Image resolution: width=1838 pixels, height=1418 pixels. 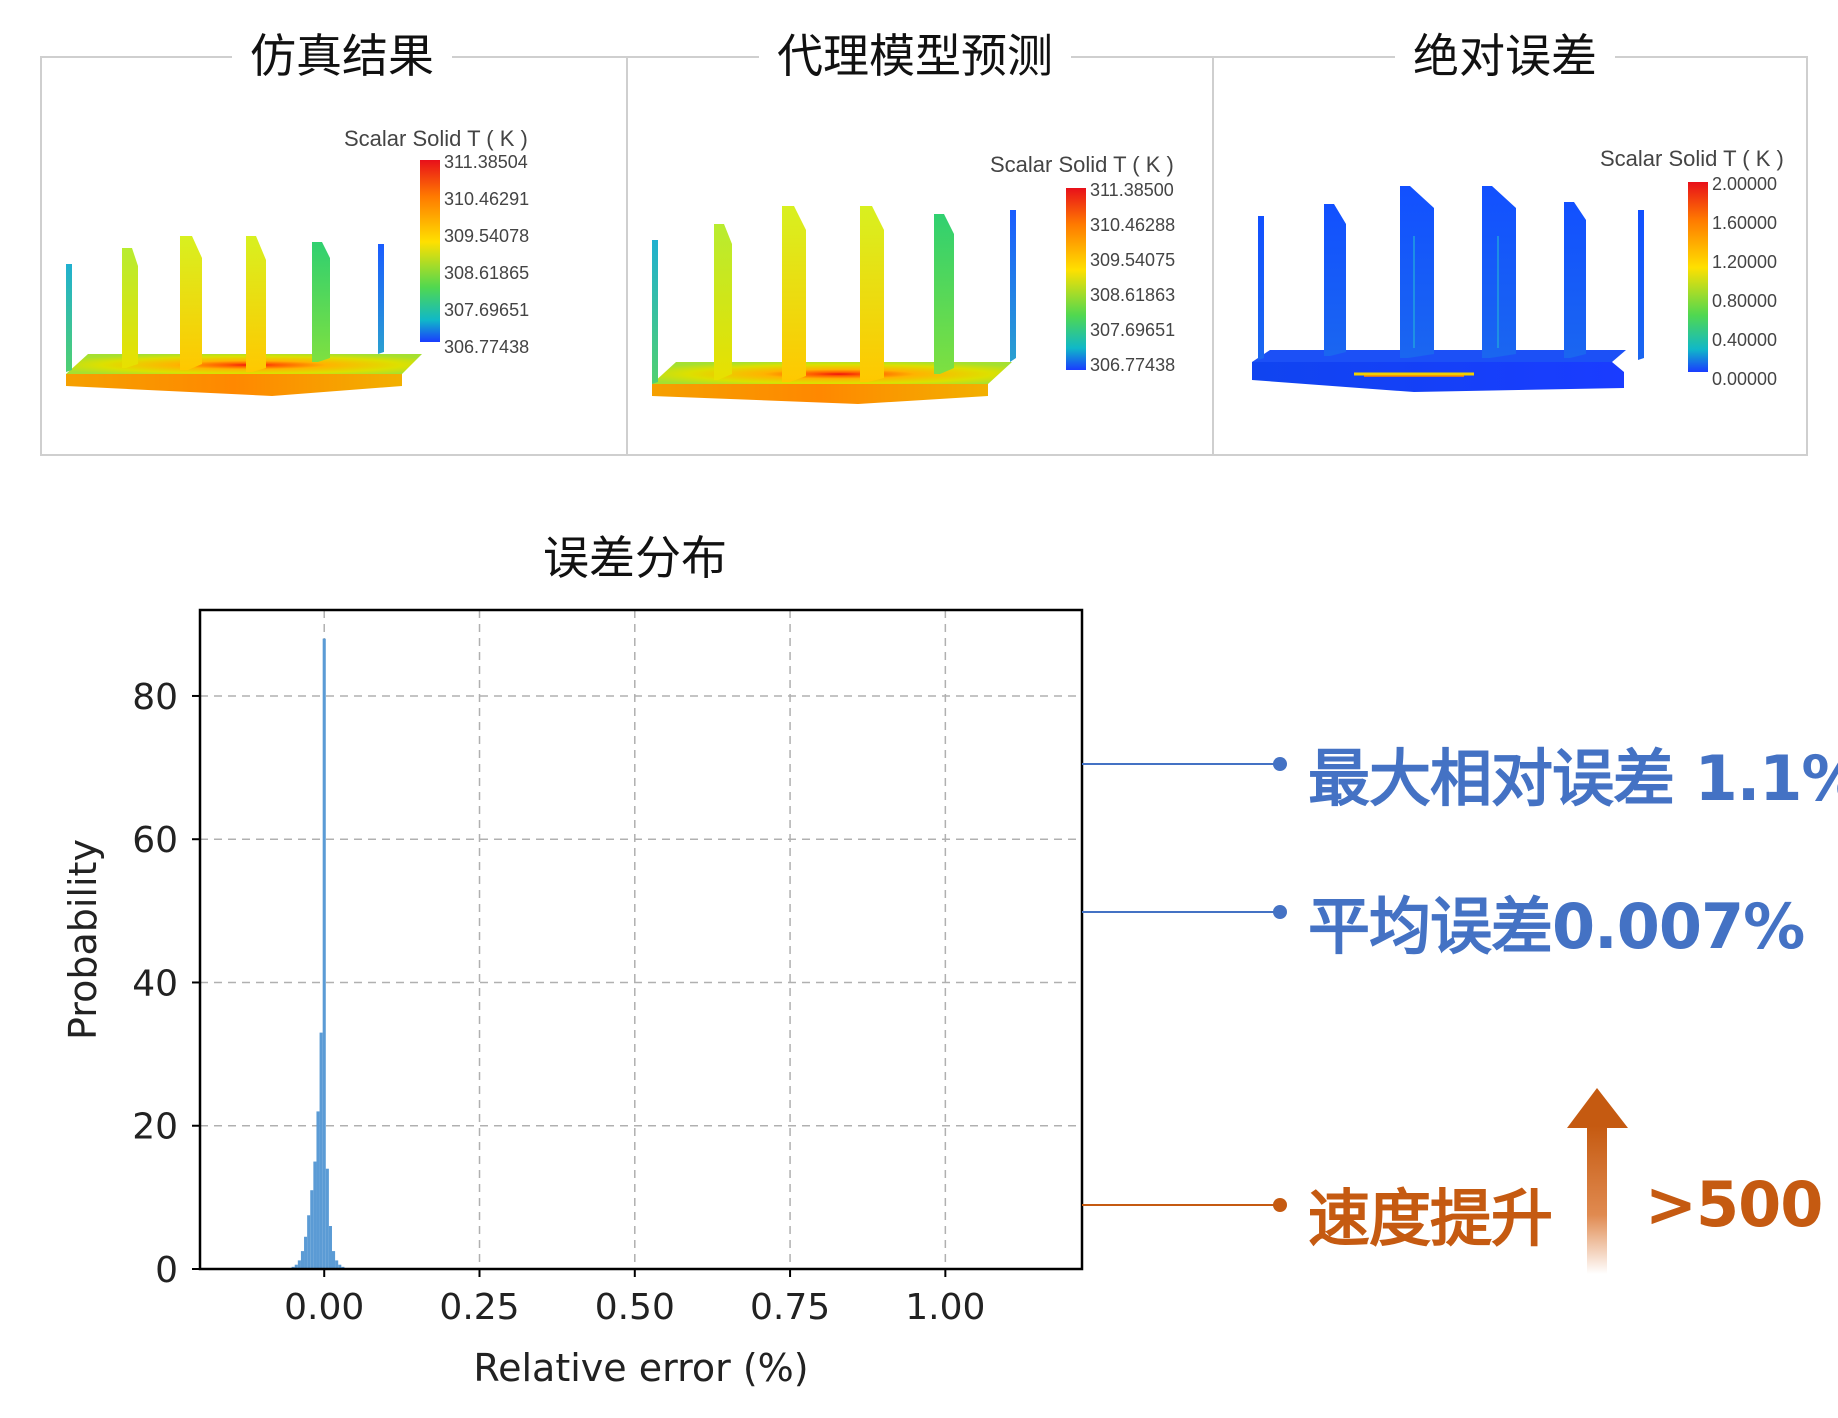 I want to click on legend-tick: 311.38504, so click(x=486, y=162).